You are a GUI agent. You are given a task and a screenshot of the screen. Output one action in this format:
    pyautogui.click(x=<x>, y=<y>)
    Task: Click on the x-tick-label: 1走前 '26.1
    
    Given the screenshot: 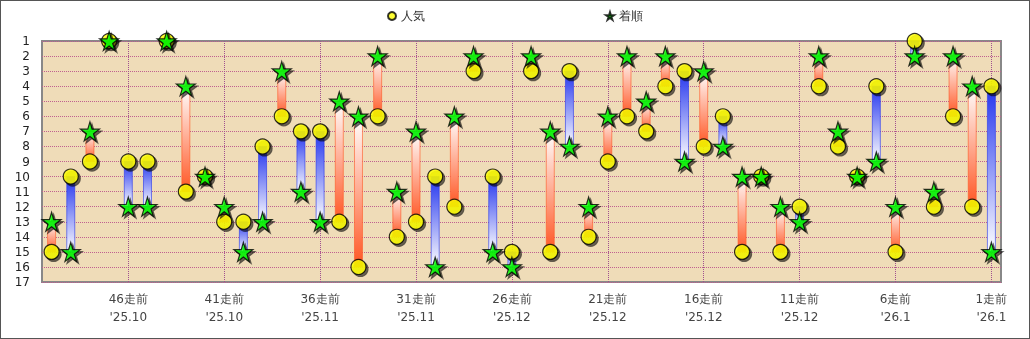 What is the action you would take?
    pyautogui.click(x=991, y=308)
    